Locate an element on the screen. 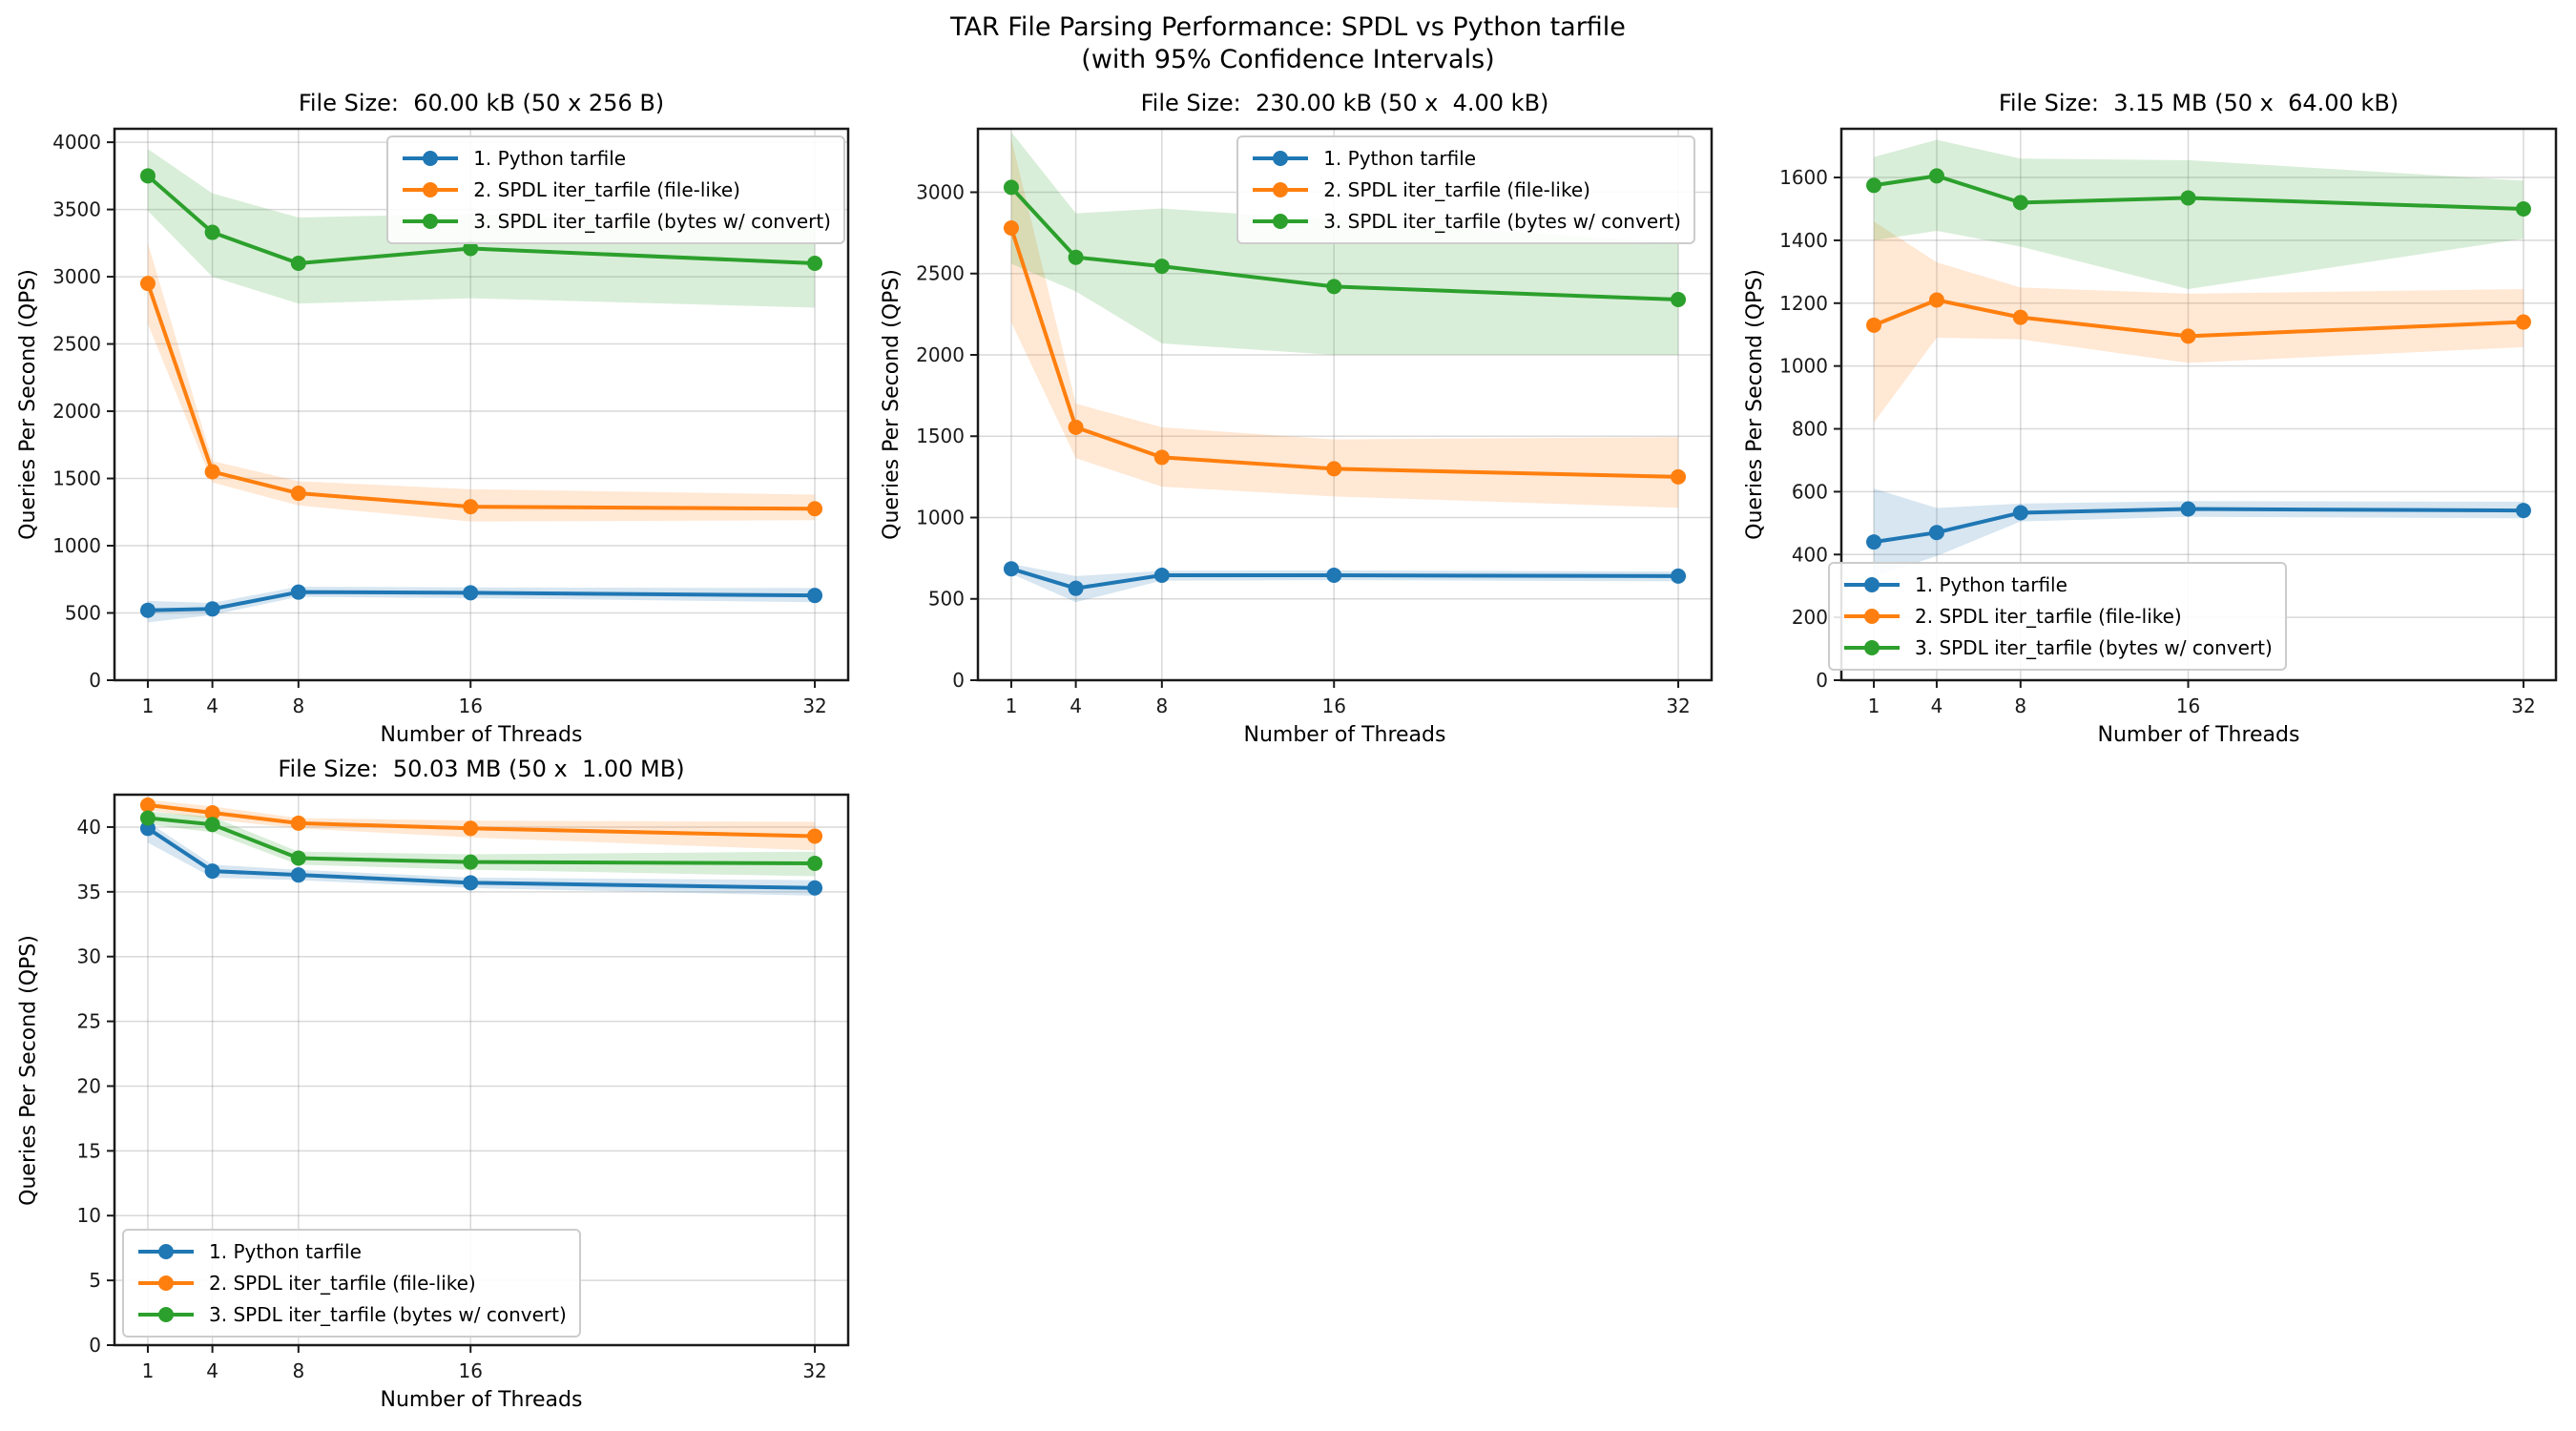  y-tick-label: 25 is located at coordinates (89, 1021).